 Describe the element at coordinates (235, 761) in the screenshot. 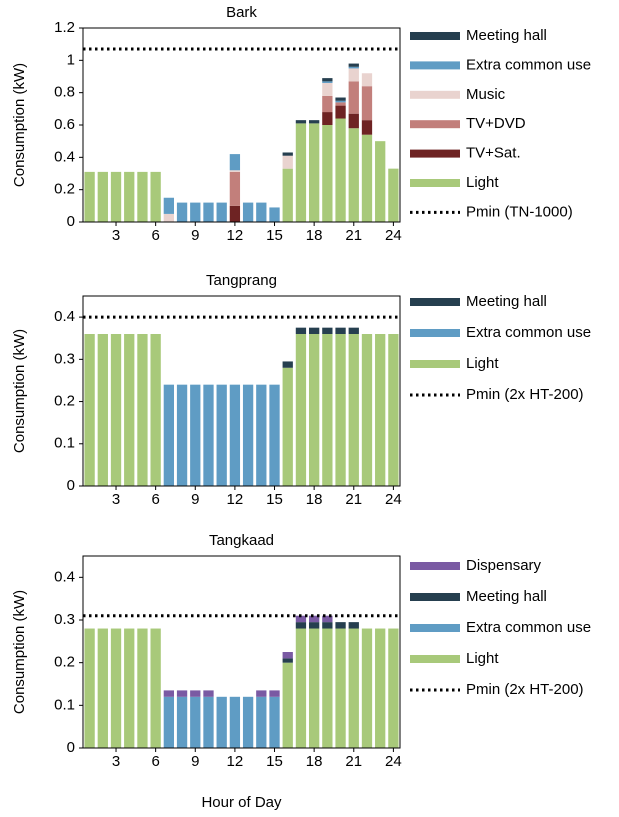

I see `x-tick-label: 12` at that location.